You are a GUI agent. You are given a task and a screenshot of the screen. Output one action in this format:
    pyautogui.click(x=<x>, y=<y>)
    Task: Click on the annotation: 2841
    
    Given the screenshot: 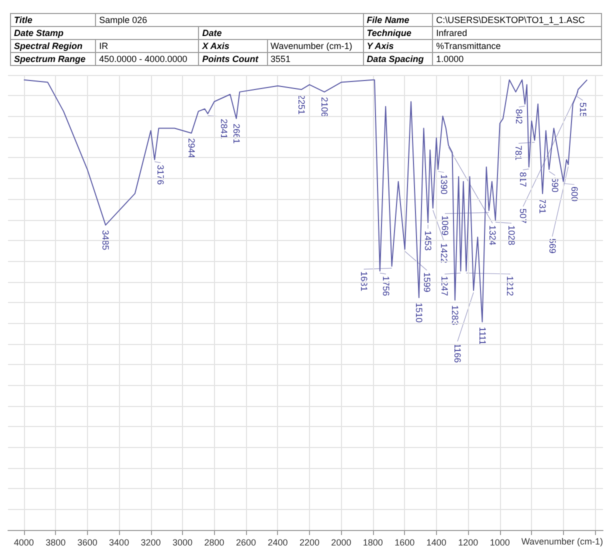 What is the action you would take?
    pyautogui.click(x=223, y=128)
    